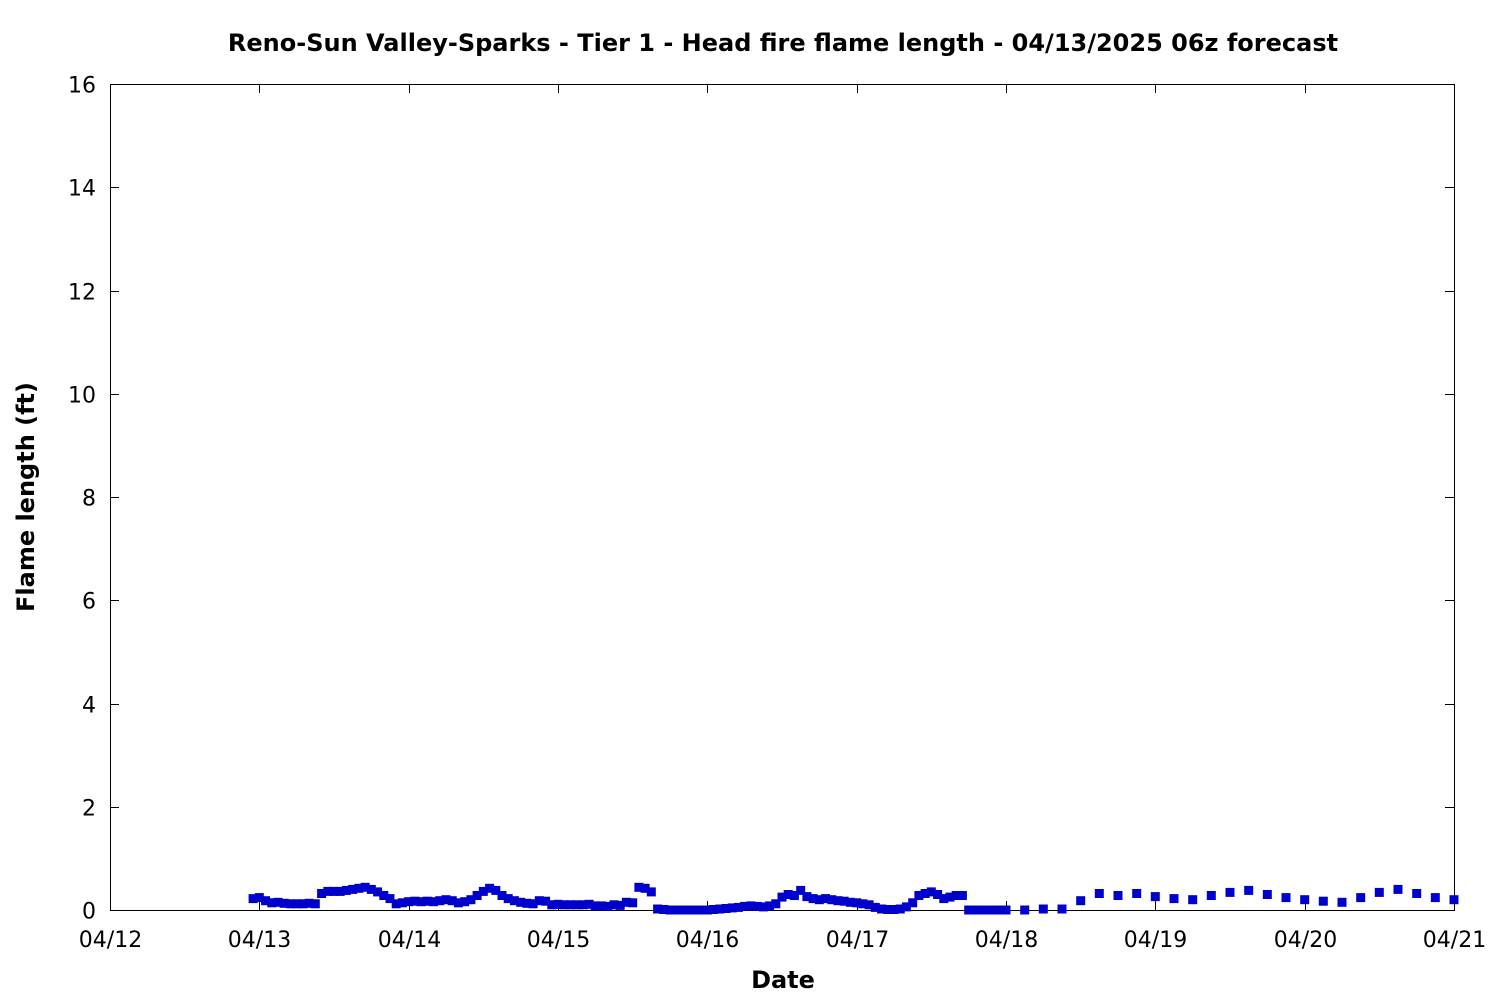  What do you see at coordinates (82, 396) in the screenshot?
I see `y-tick-label: 10` at bounding box center [82, 396].